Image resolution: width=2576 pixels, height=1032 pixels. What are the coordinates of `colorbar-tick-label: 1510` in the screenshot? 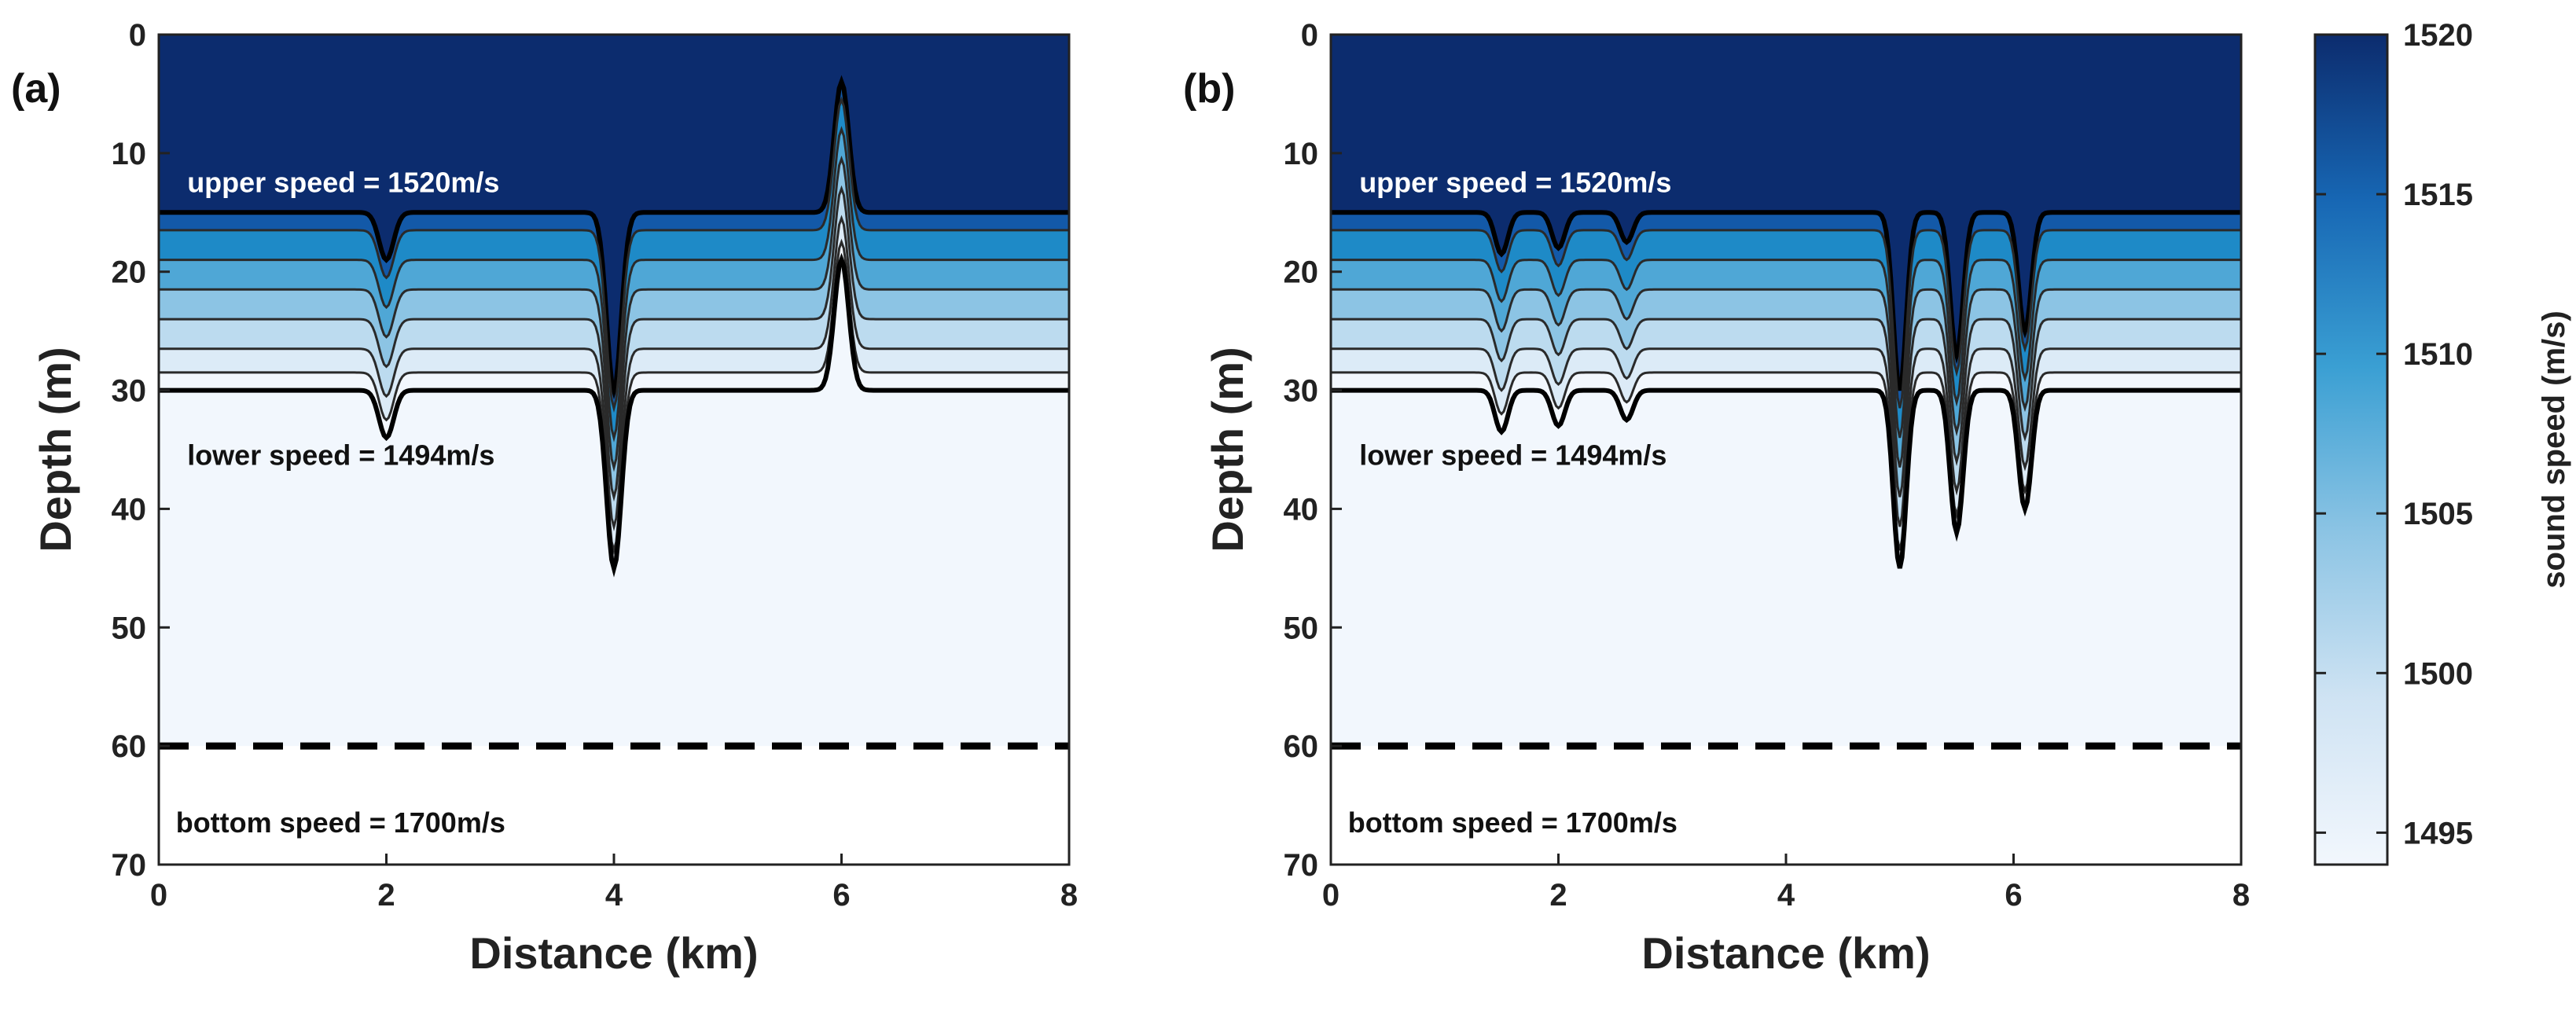 It's located at (2438, 354).